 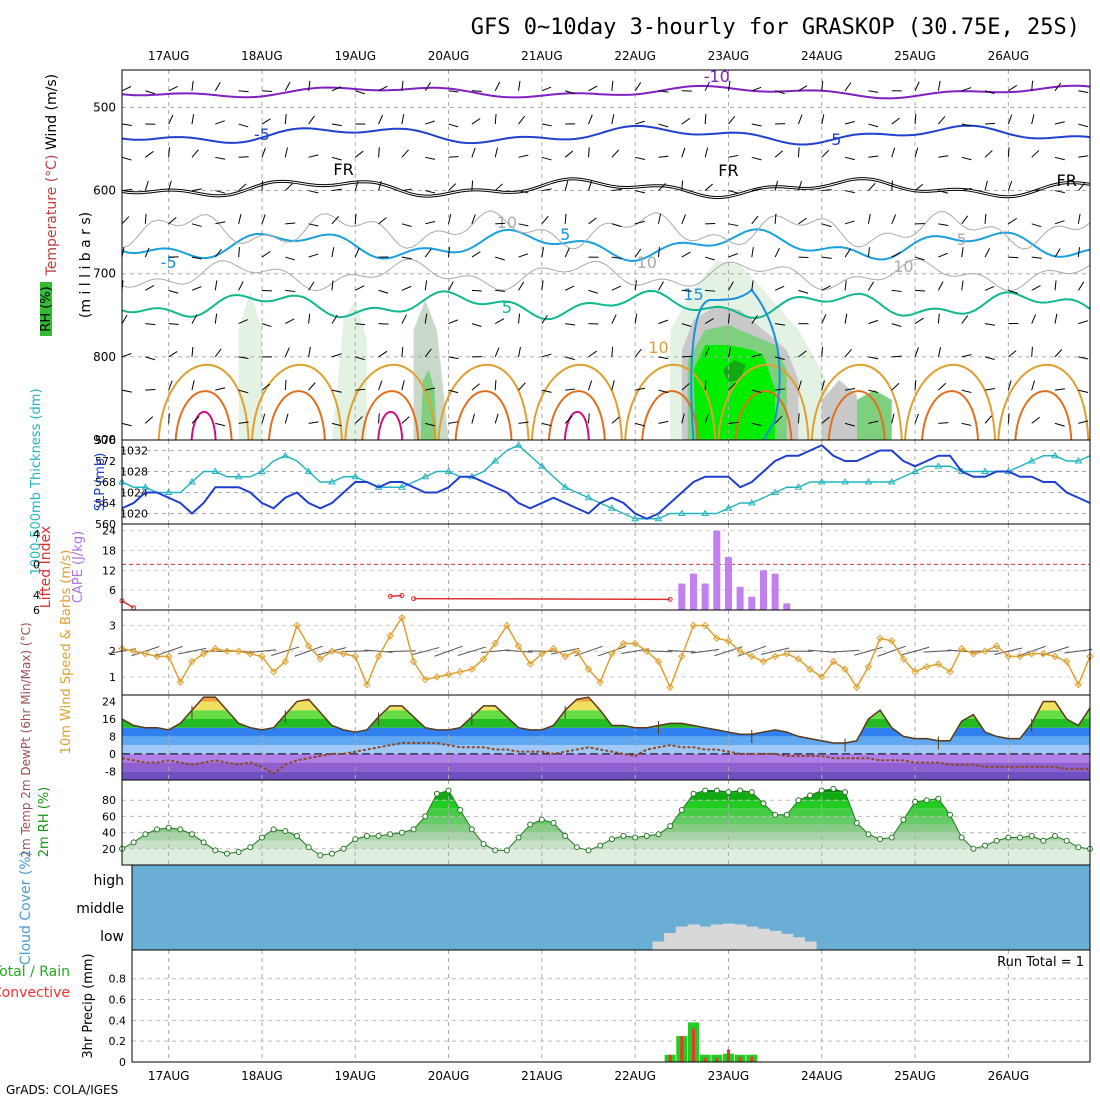 What do you see at coordinates (606, 482) in the screenshot?
I see `slp-line` at bounding box center [606, 482].